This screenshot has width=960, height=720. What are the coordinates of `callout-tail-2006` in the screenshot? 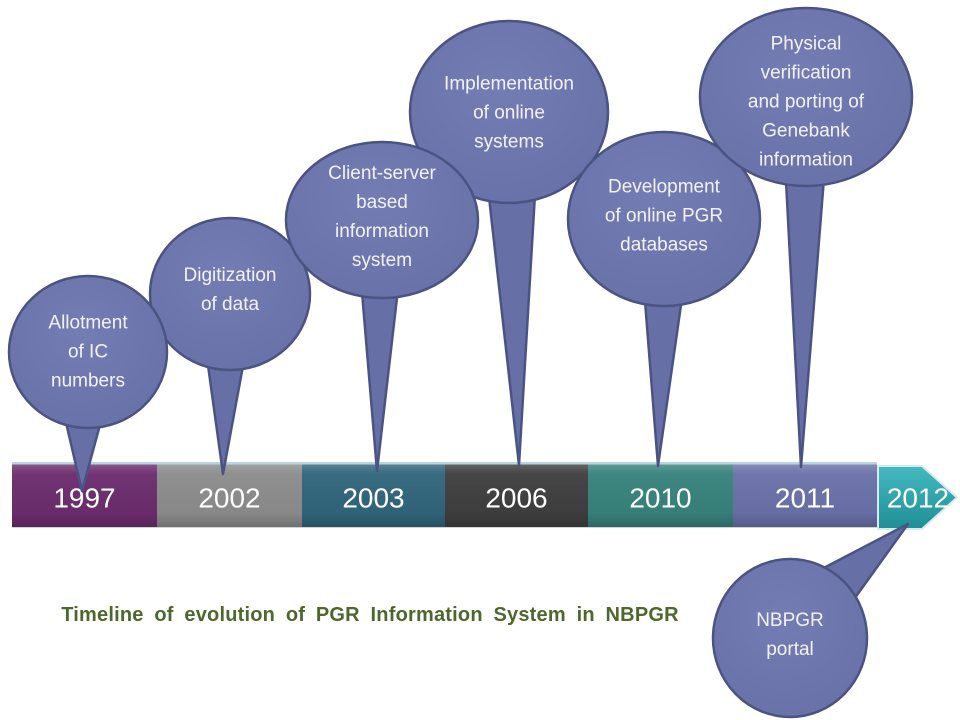 It's located at (512, 329).